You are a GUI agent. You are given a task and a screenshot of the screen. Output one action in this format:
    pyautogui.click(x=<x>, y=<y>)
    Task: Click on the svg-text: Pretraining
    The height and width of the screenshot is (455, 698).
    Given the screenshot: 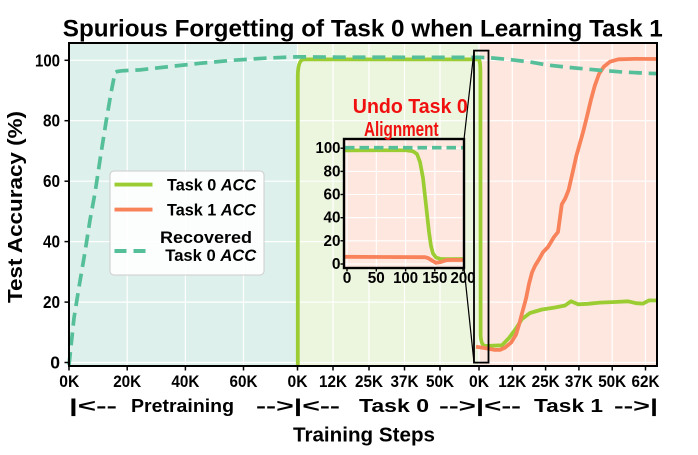 What is the action you would take?
    pyautogui.click(x=182, y=406)
    